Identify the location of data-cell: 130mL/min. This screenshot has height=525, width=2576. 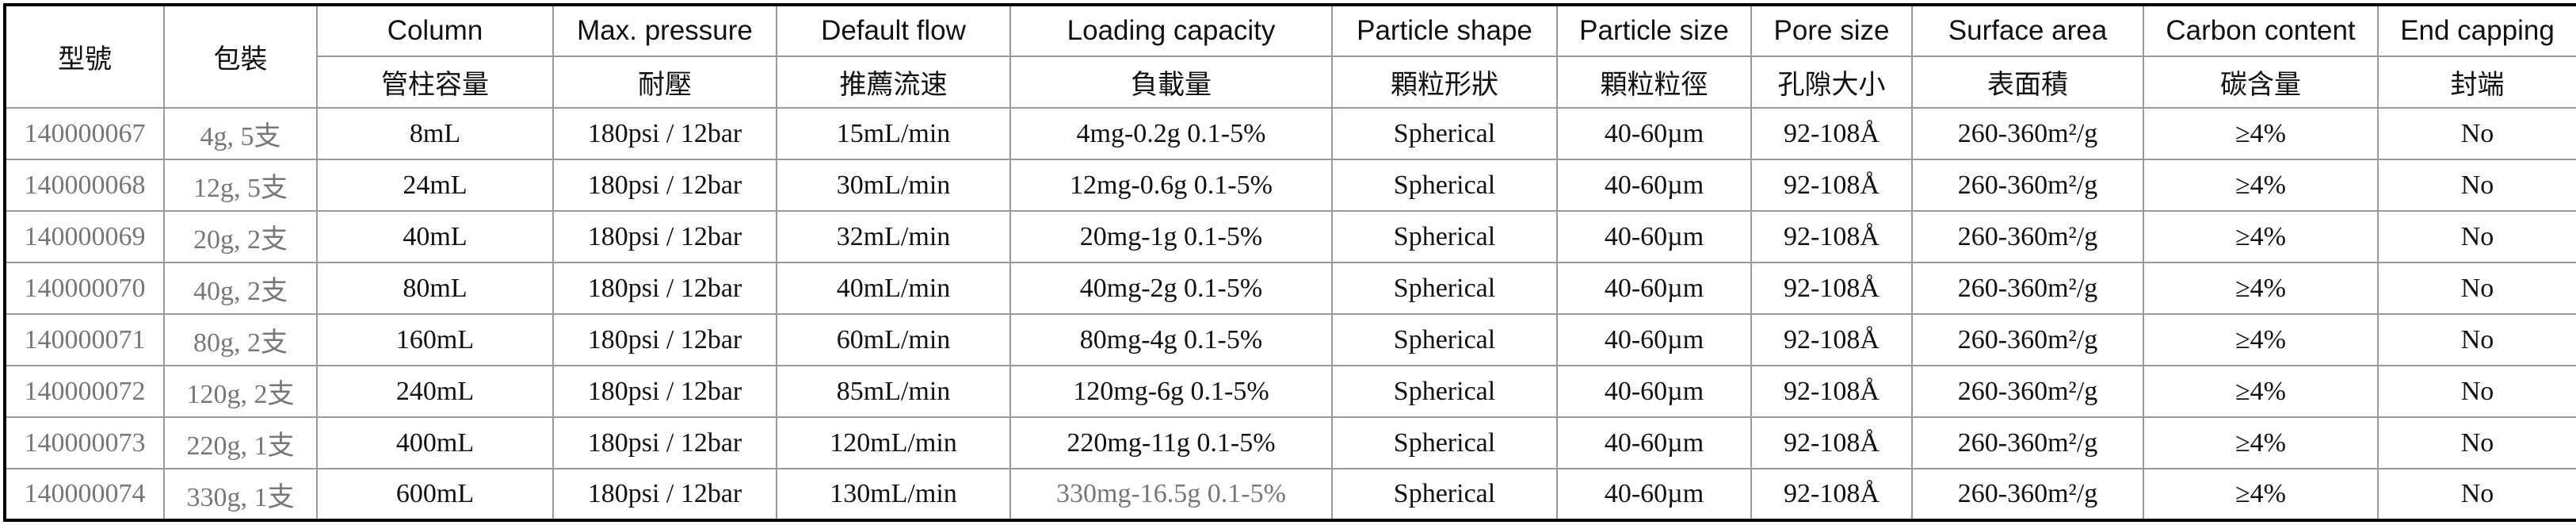
(893, 494).